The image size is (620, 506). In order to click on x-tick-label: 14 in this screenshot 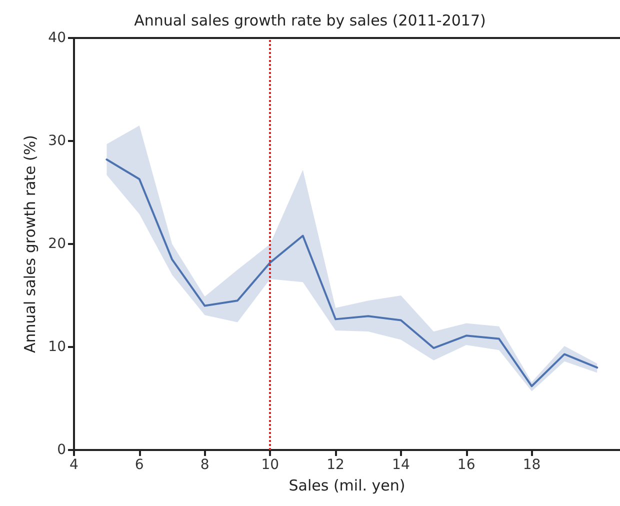, I will do `click(401, 465)`.